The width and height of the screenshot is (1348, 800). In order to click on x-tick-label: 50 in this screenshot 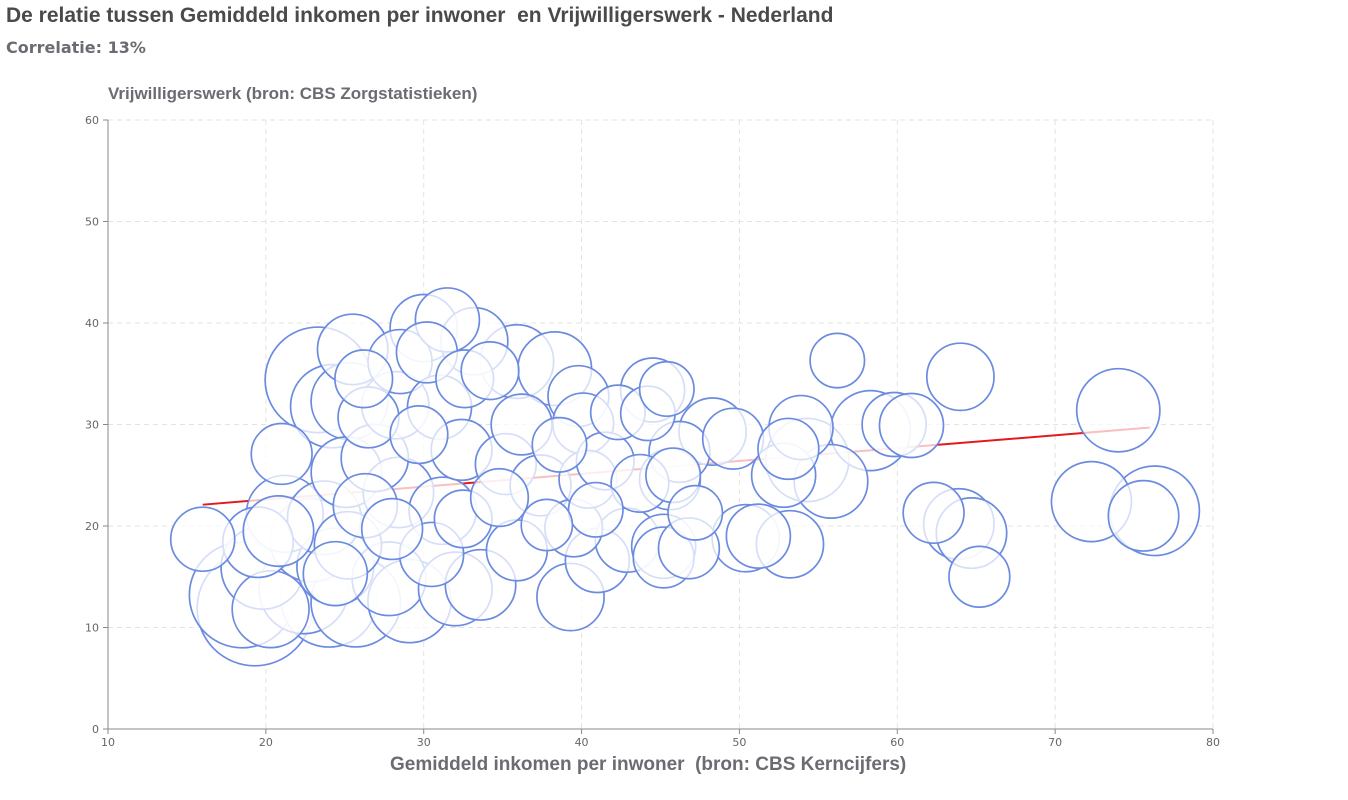, I will do `click(739, 742)`.